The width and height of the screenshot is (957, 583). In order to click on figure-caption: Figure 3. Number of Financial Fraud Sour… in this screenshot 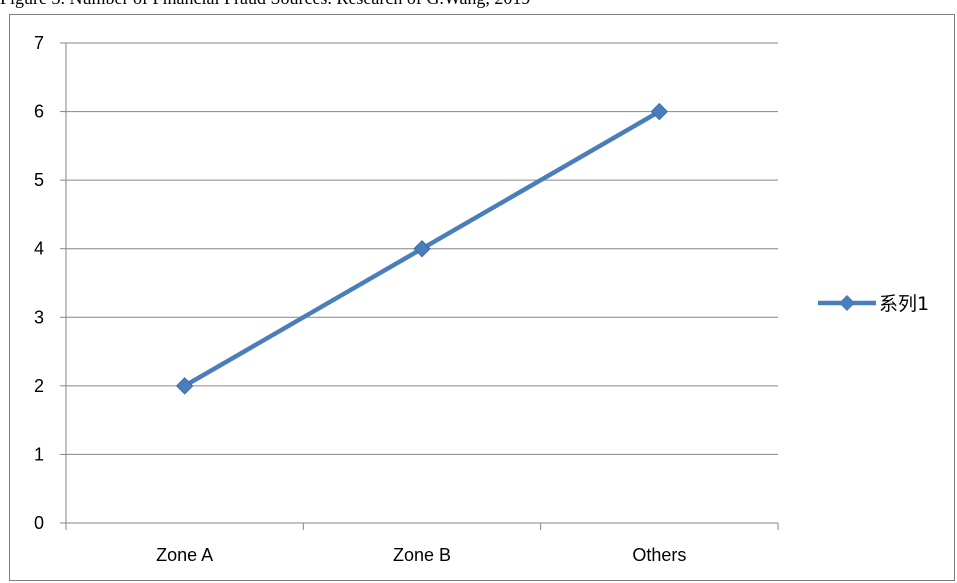, I will do `click(478, 6)`.